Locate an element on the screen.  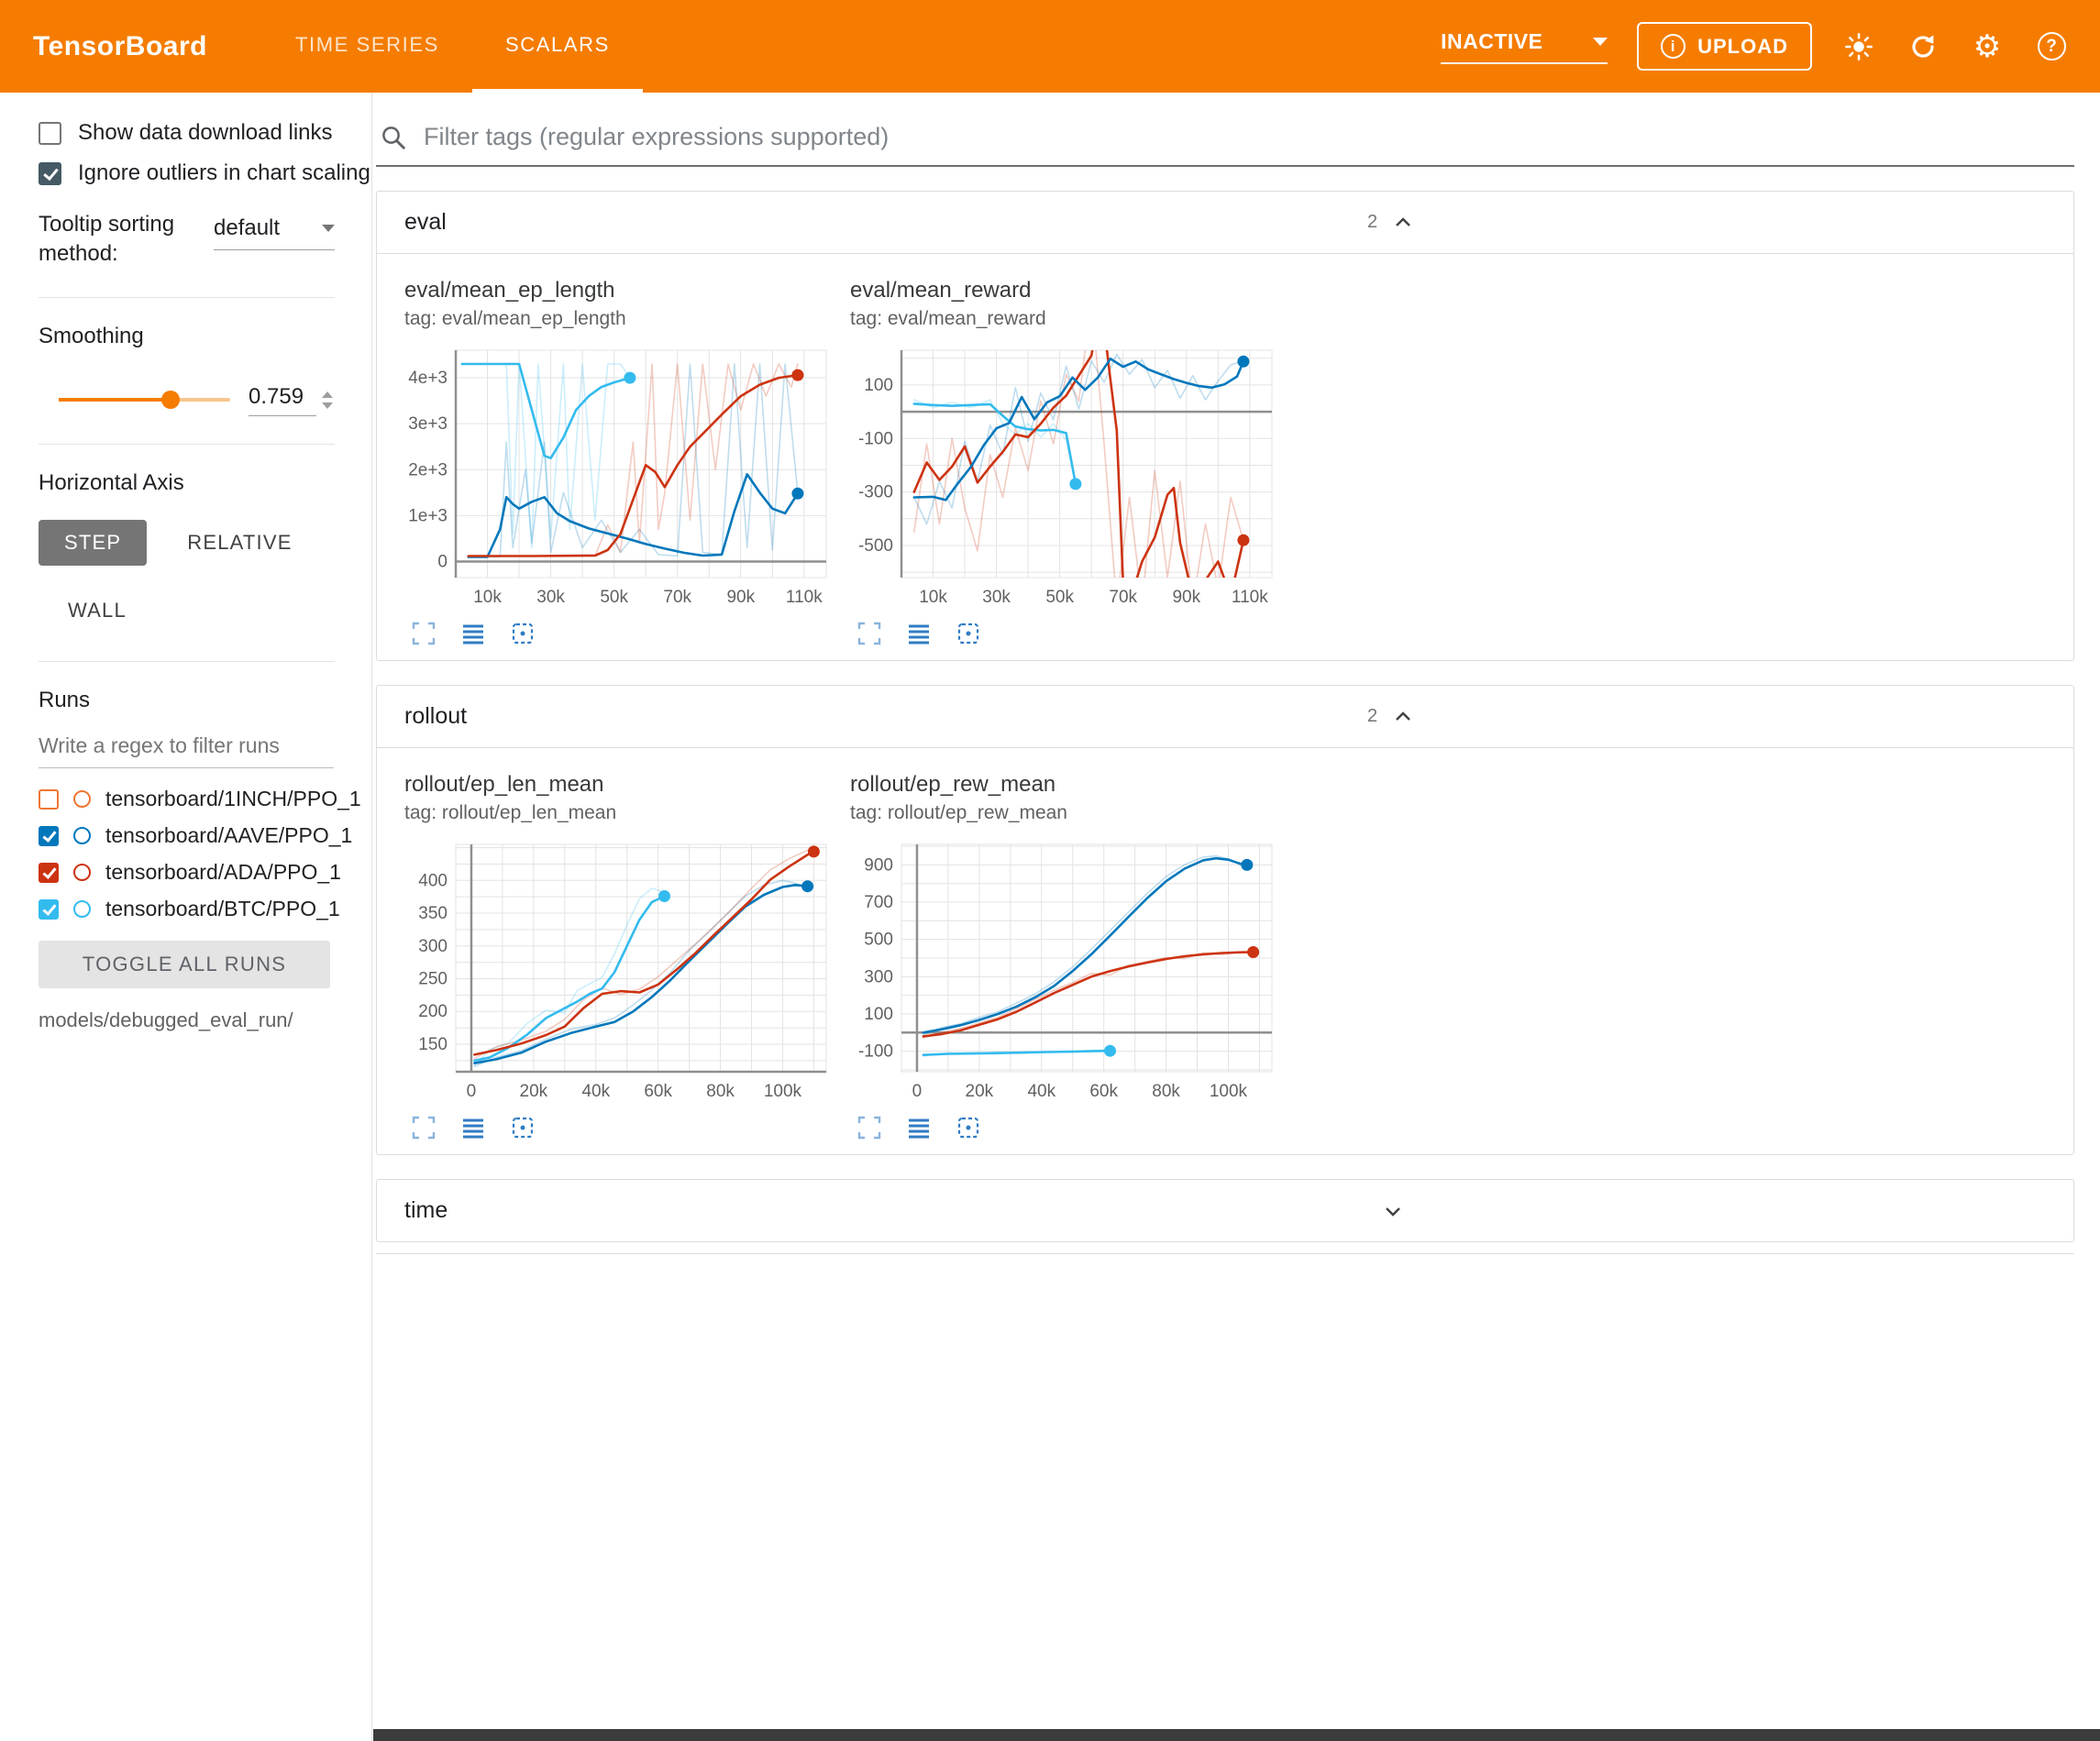
run-row-btc: tensorboard/BTC/PPO_1 is located at coordinates (205, 910).